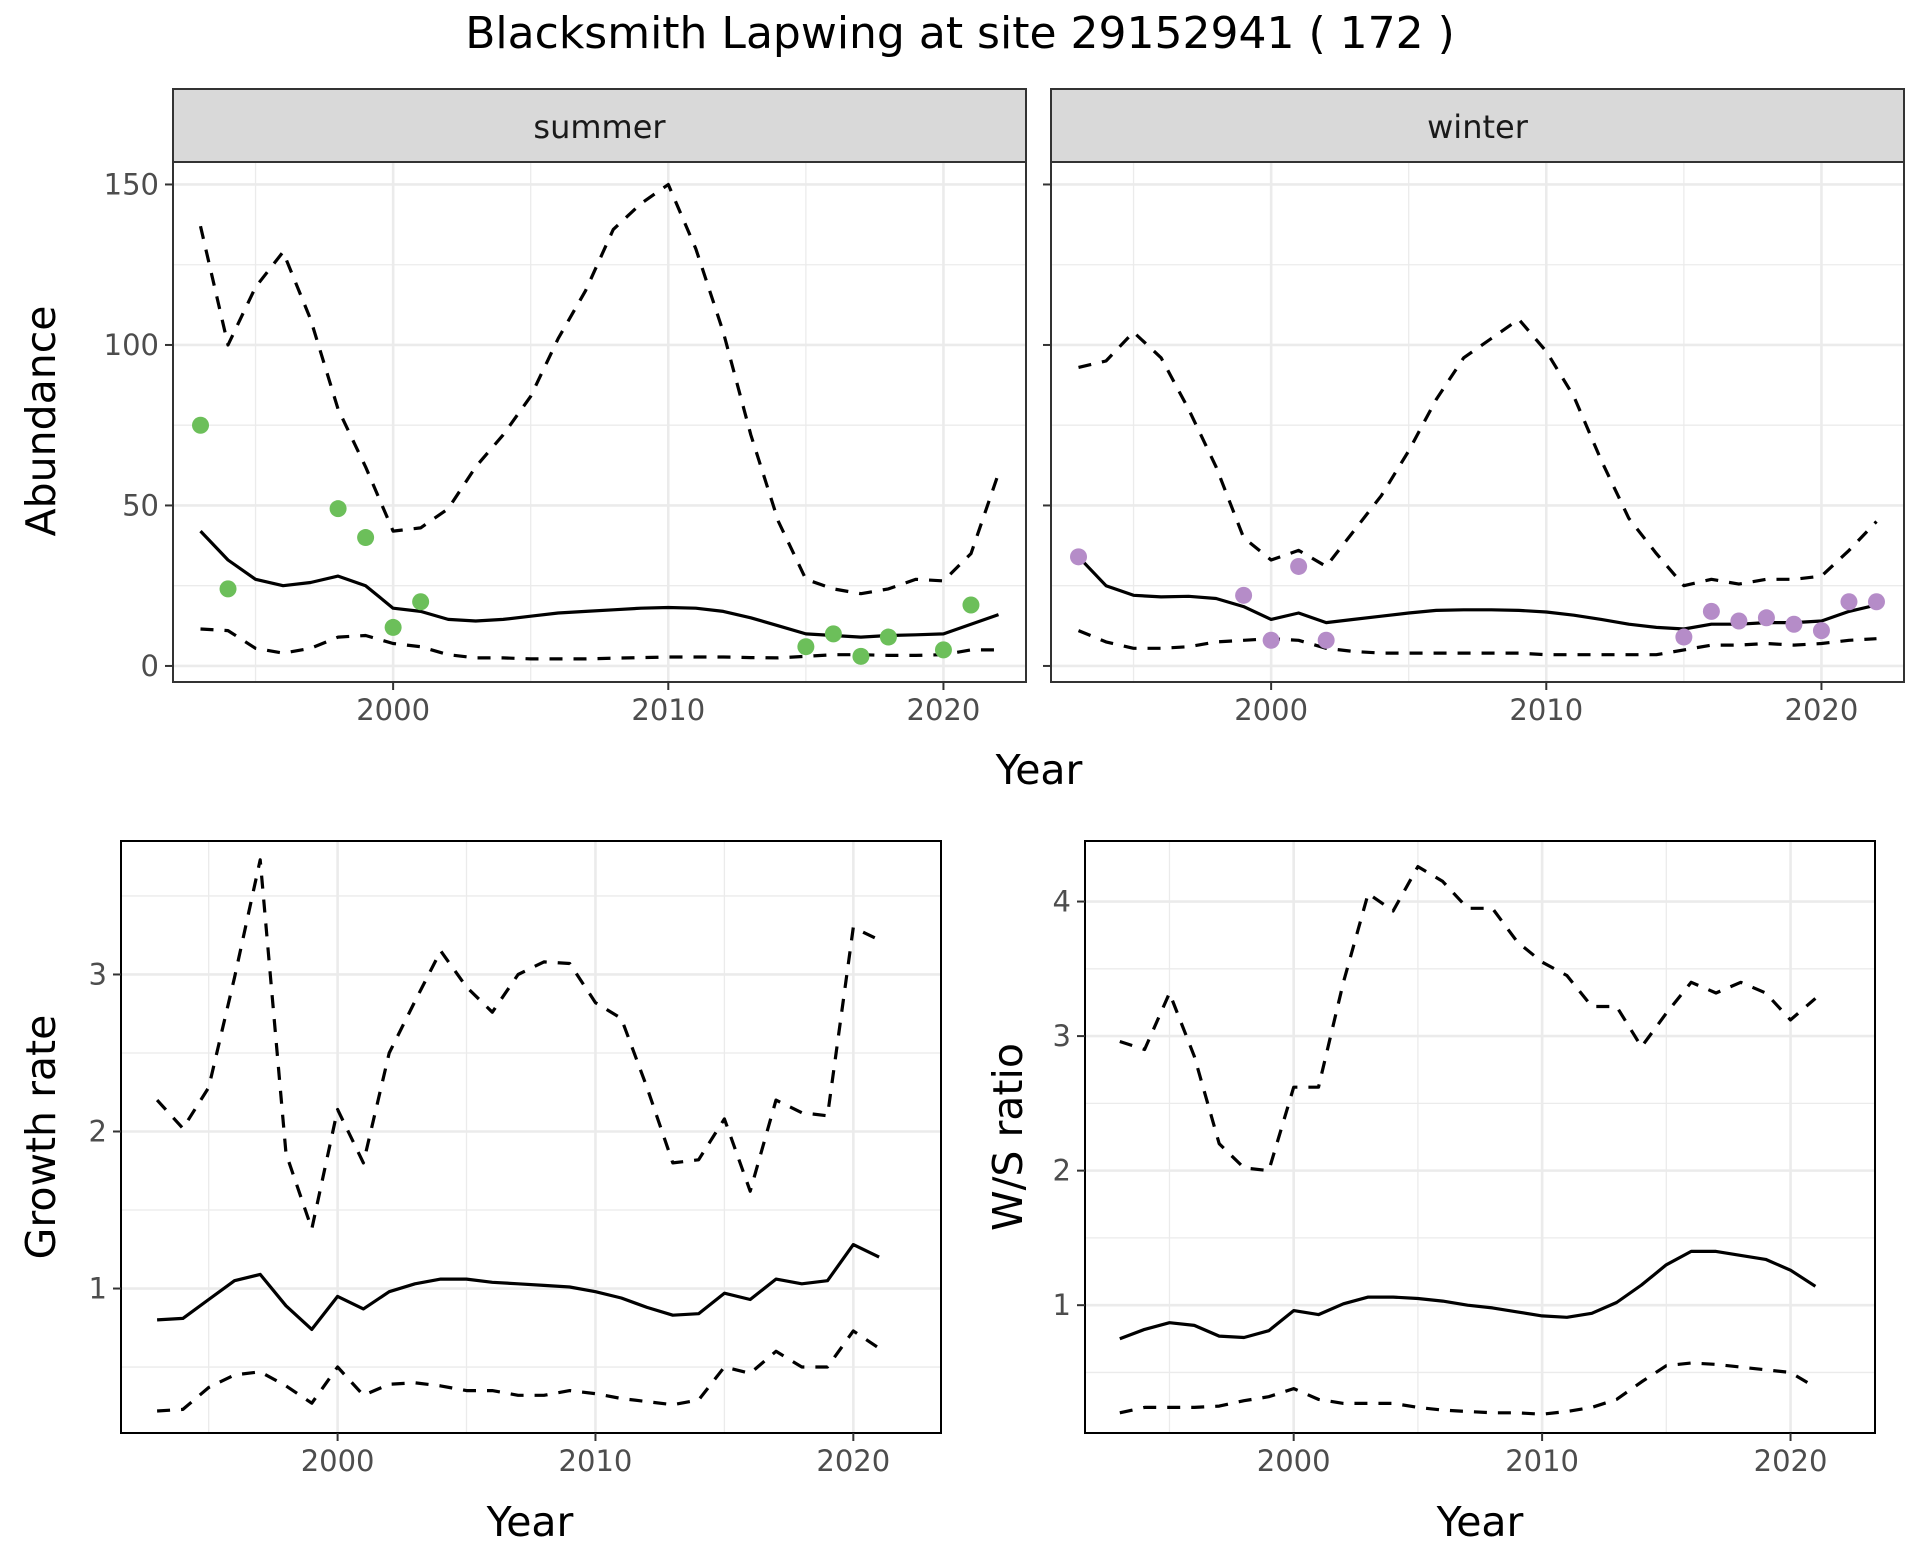  I want to click on strip-winter, so click(1477, 125).